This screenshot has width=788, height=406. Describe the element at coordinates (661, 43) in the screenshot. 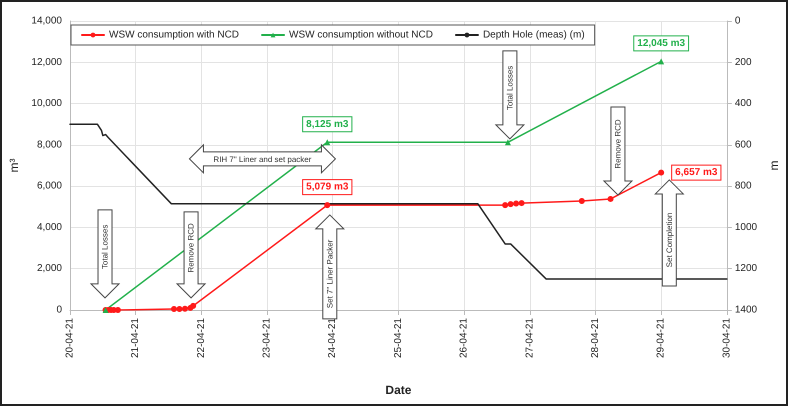

I see `data-label: 12,045 m3` at that location.